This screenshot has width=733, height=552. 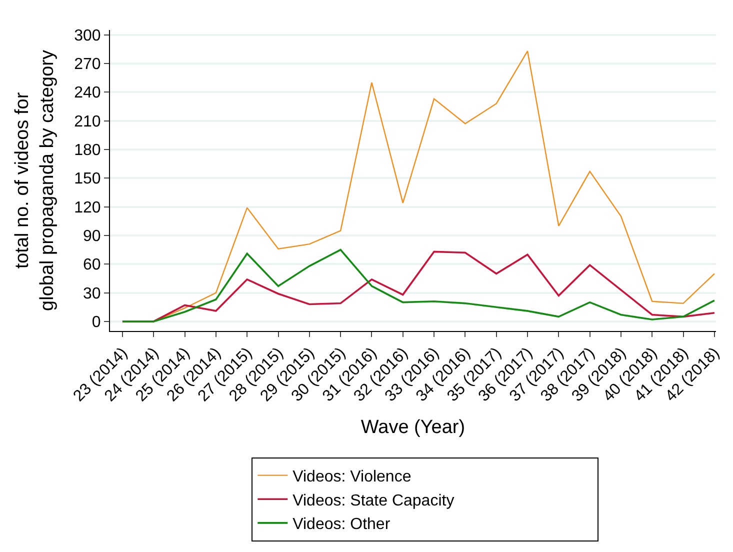 I want to click on legend-label: Videos: State Capacity, so click(x=373, y=501).